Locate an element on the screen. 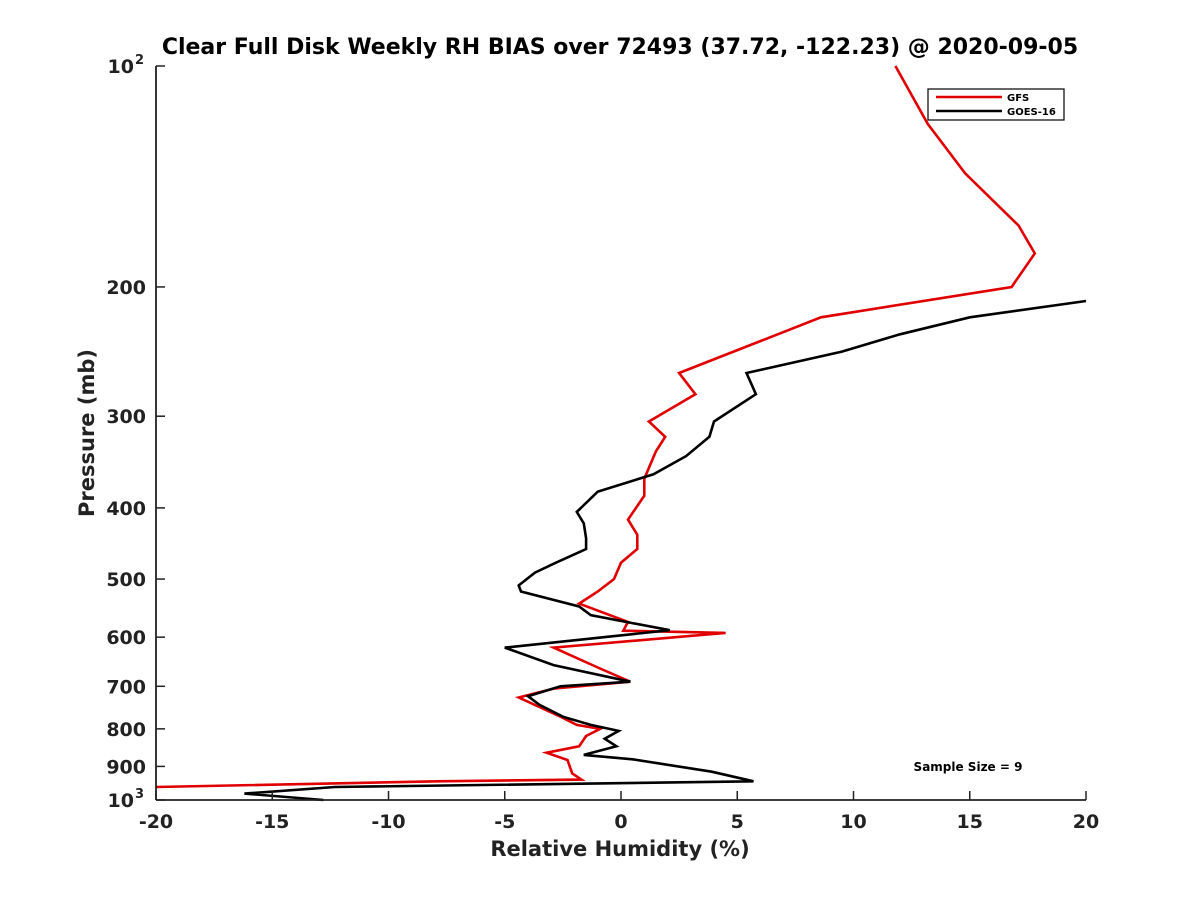  legend-label-gfs: GFS is located at coordinates (1018, 98).